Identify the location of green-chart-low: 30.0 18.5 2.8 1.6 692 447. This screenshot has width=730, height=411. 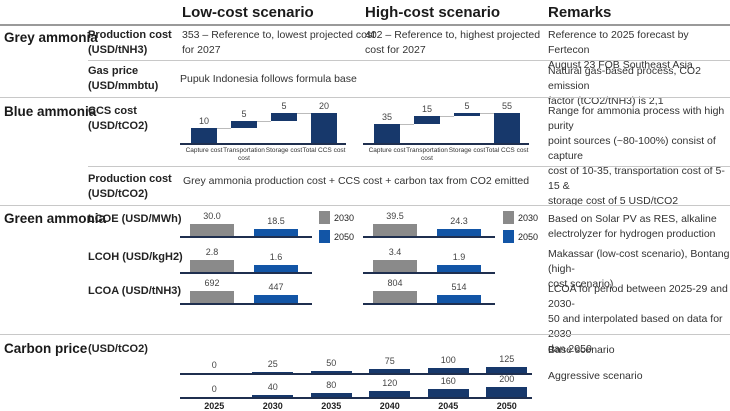
(250, 258).